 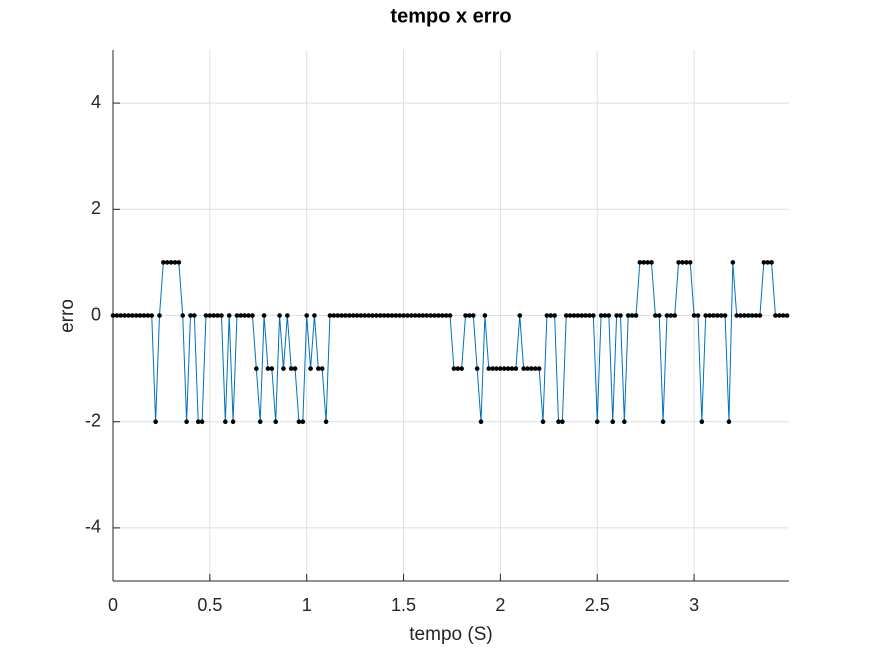 What do you see at coordinates (403, 605) in the screenshot?
I see `x-tick-label: 1.5` at bounding box center [403, 605].